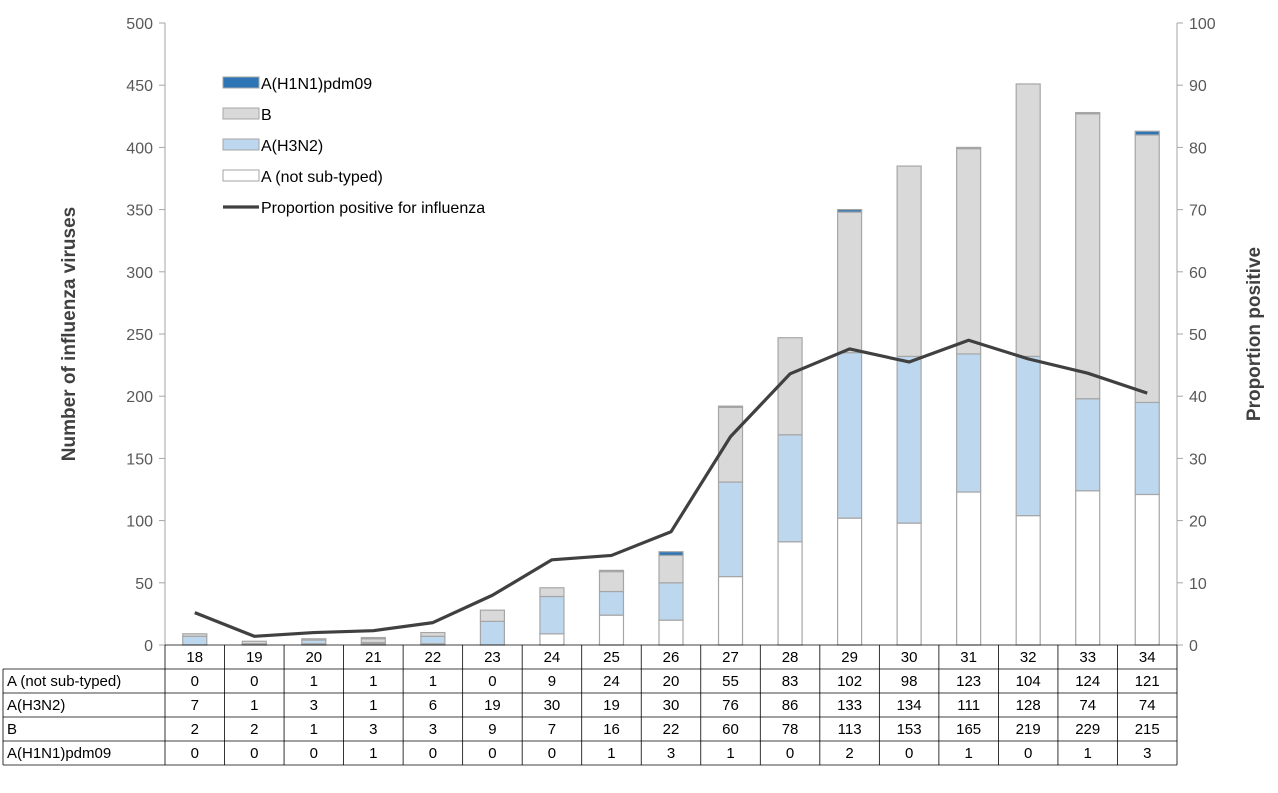  Describe the element at coordinates (730, 729) in the screenshot. I see `table-cell: 60` at that location.